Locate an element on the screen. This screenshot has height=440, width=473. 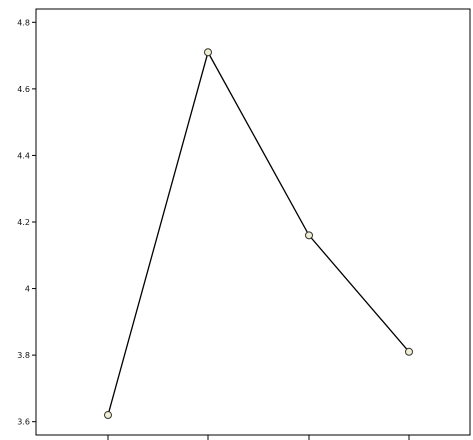
y-tick-label: 4.2 is located at coordinates (23, 222).